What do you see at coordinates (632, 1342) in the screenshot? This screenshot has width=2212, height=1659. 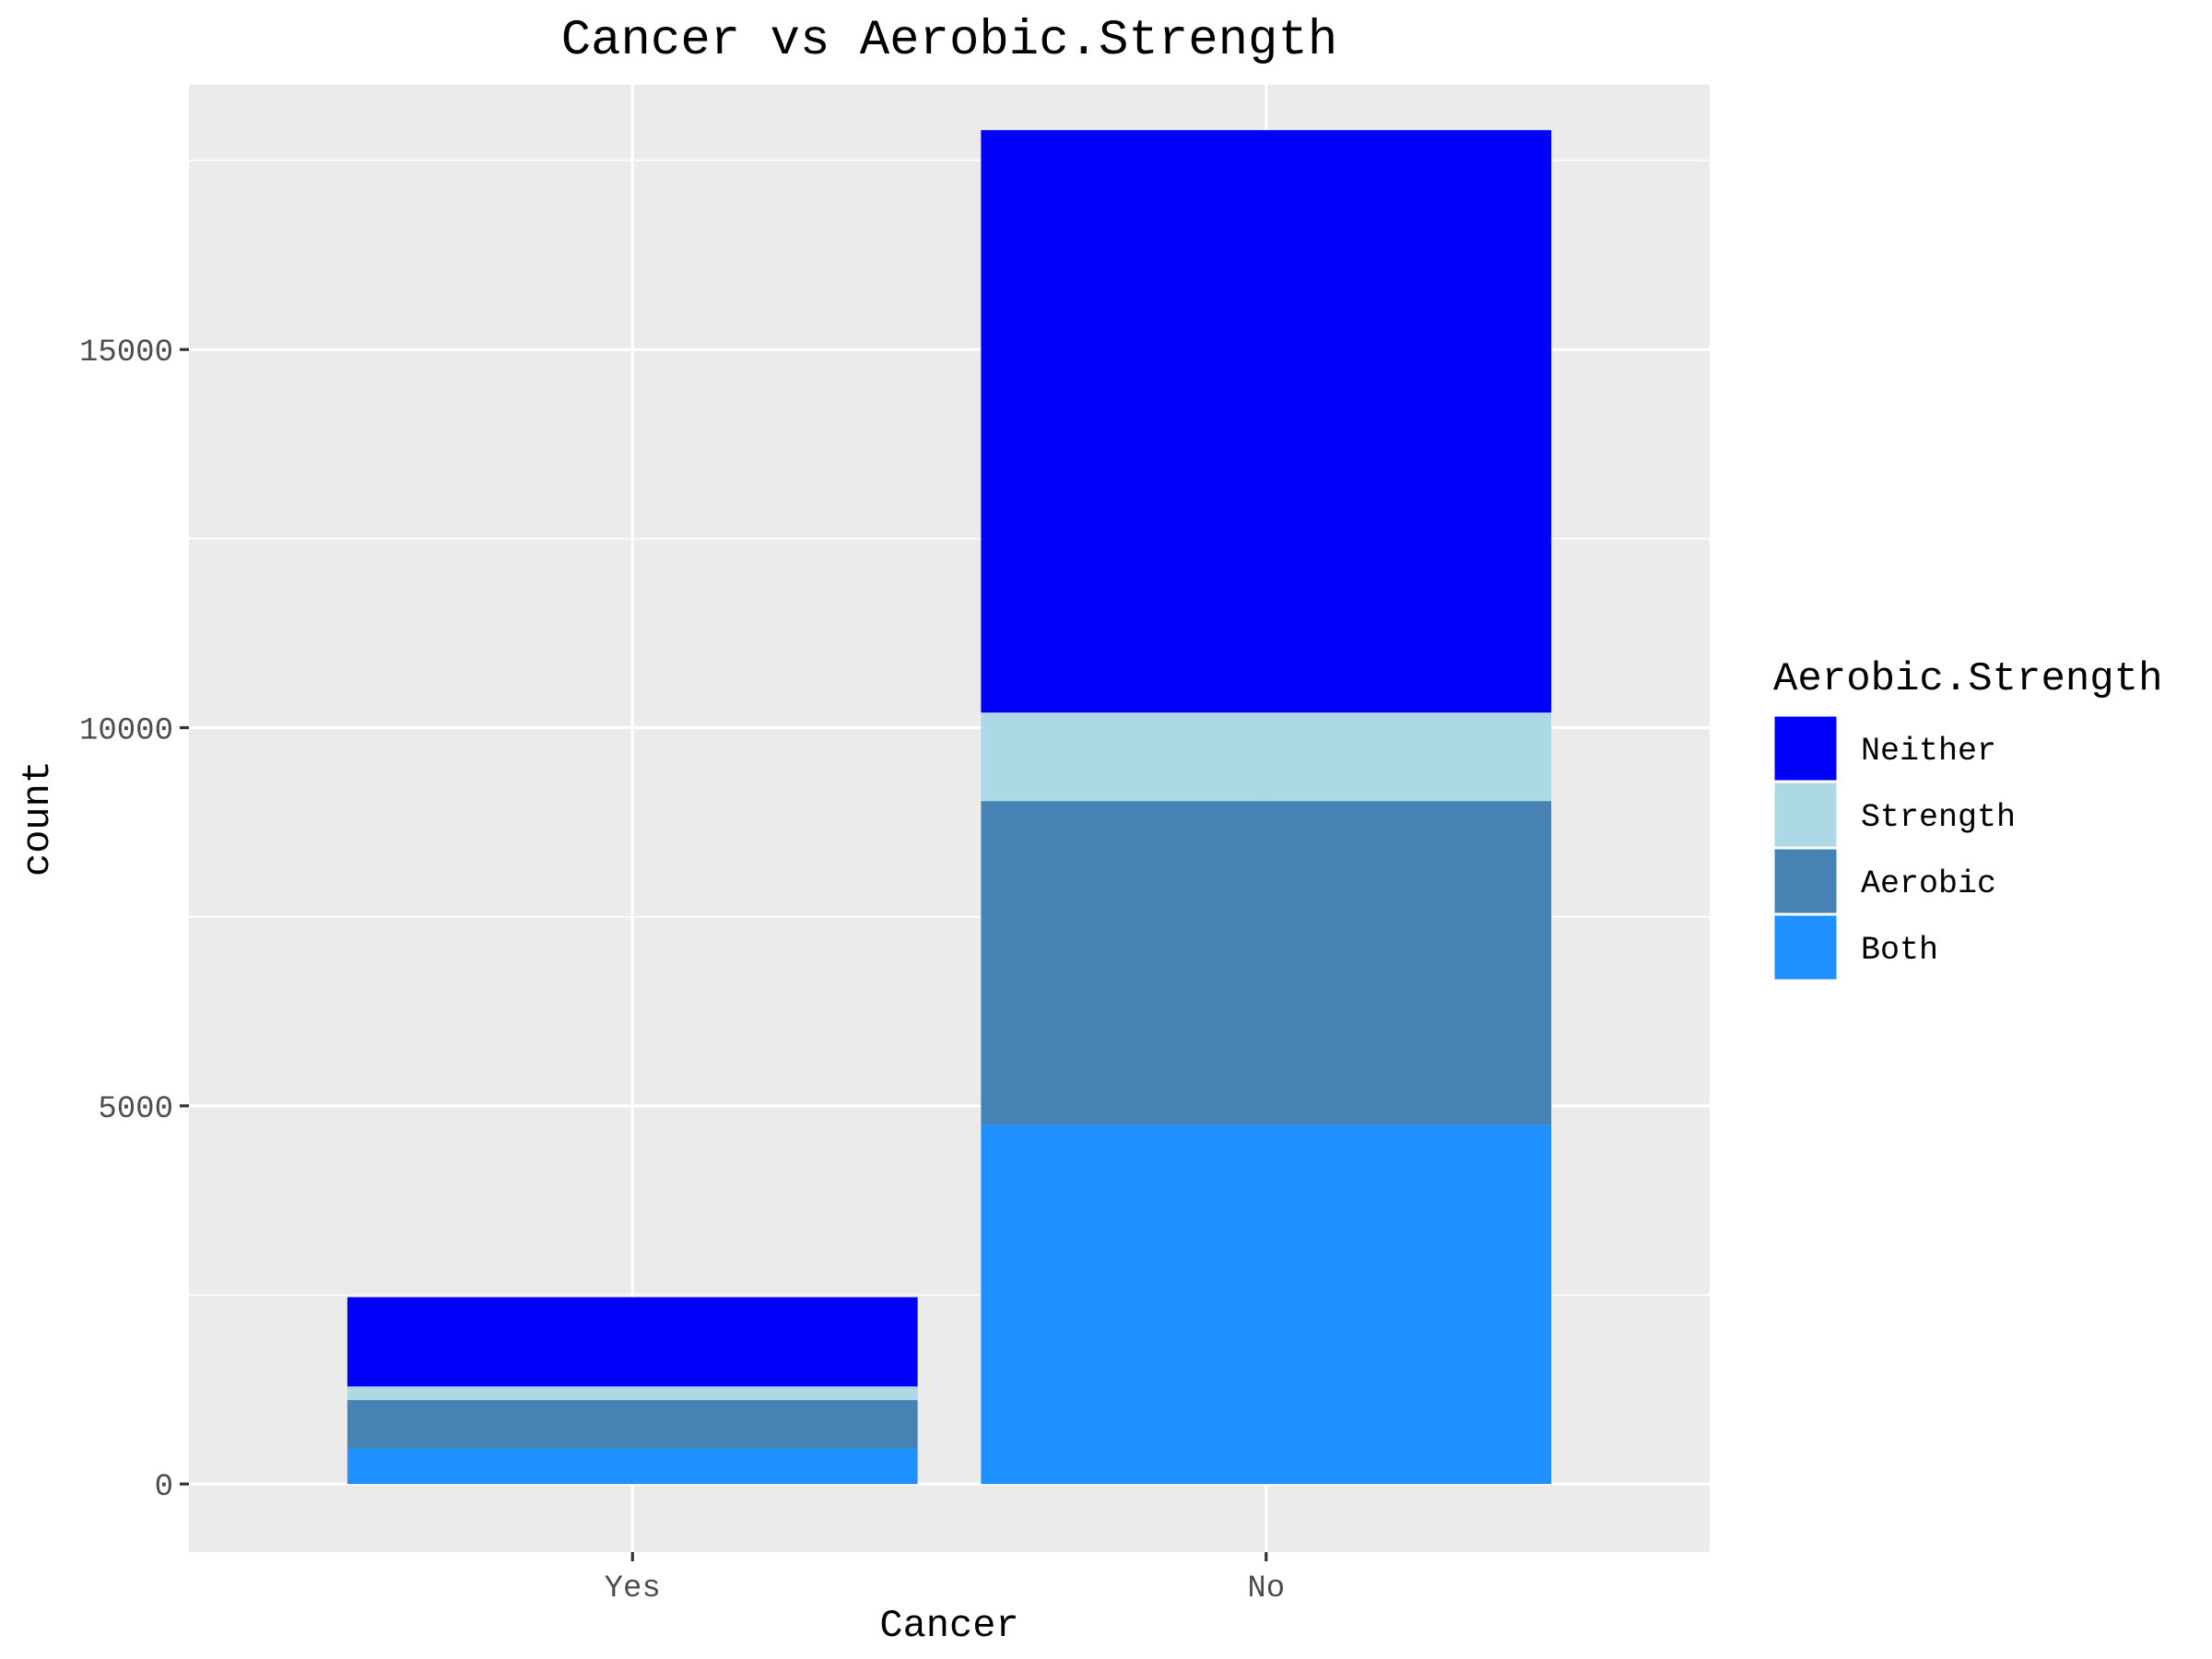 I see `bar-segment-neither-yes` at bounding box center [632, 1342].